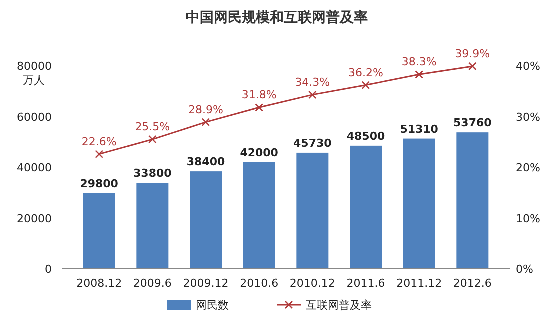 This screenshot has height=321, width=554. I want to click on data-label: 38400, so click(206, 162).